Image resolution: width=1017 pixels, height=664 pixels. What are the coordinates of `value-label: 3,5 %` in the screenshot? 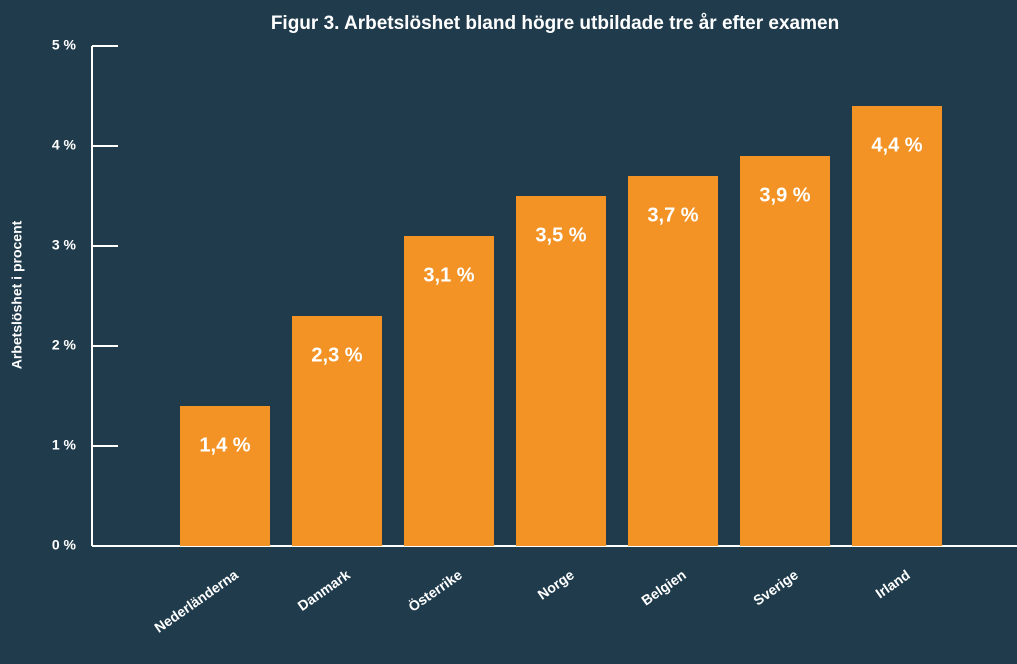 It's located at (560, 235).